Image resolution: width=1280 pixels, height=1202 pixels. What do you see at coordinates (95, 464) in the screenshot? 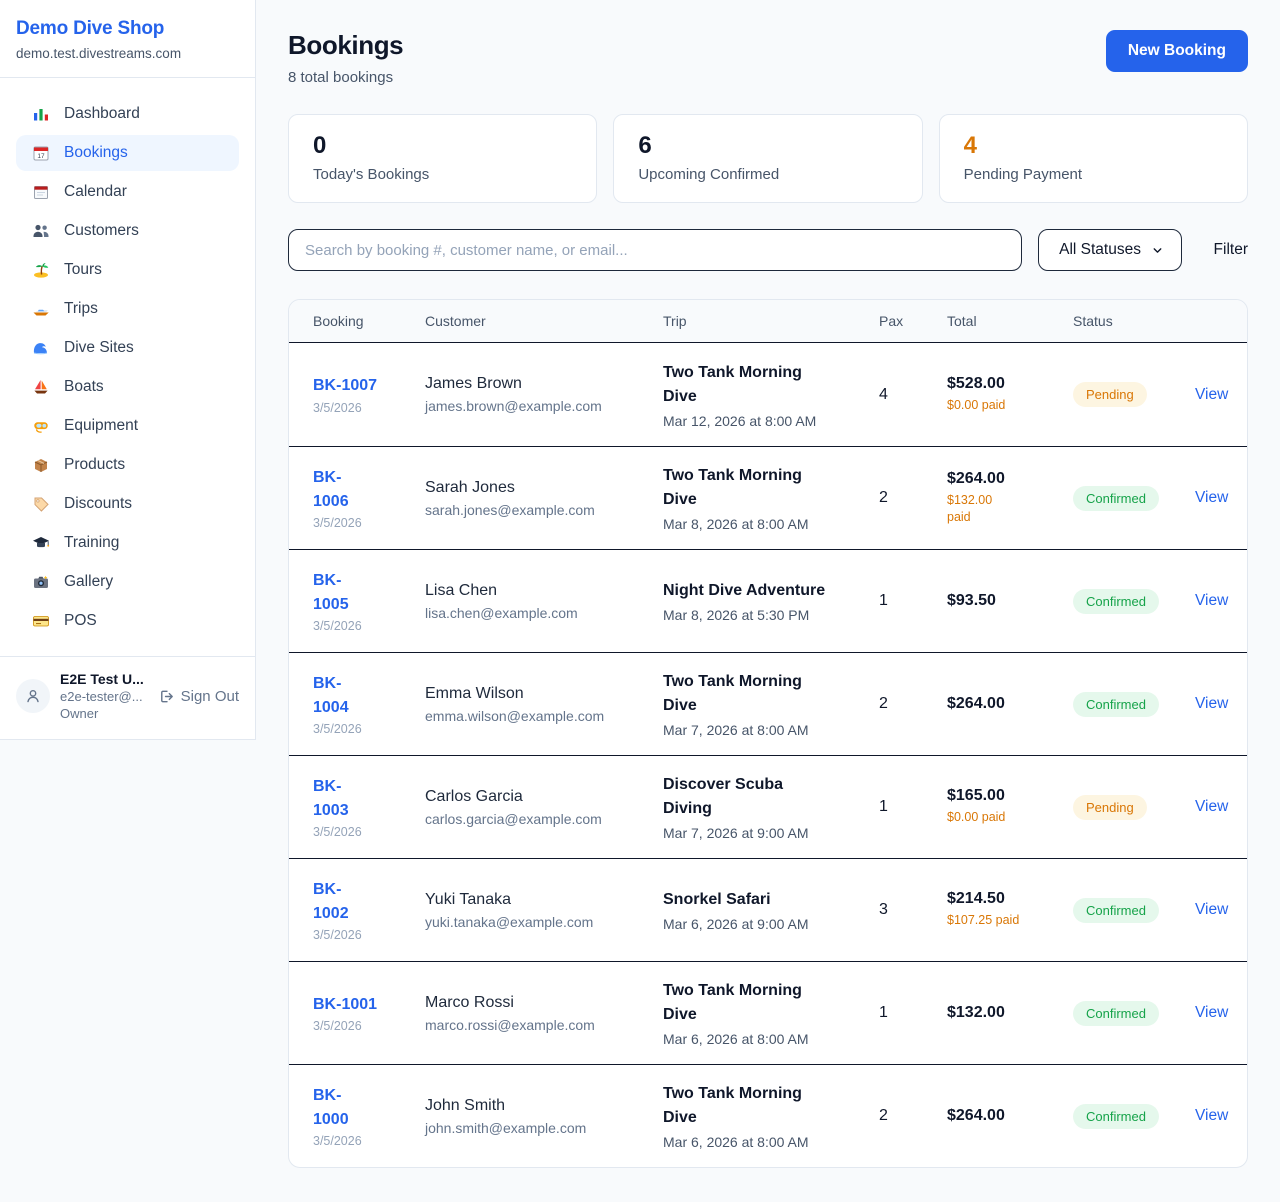
I see `sidebar-item-label: Products` at bounding box center [95, 464].